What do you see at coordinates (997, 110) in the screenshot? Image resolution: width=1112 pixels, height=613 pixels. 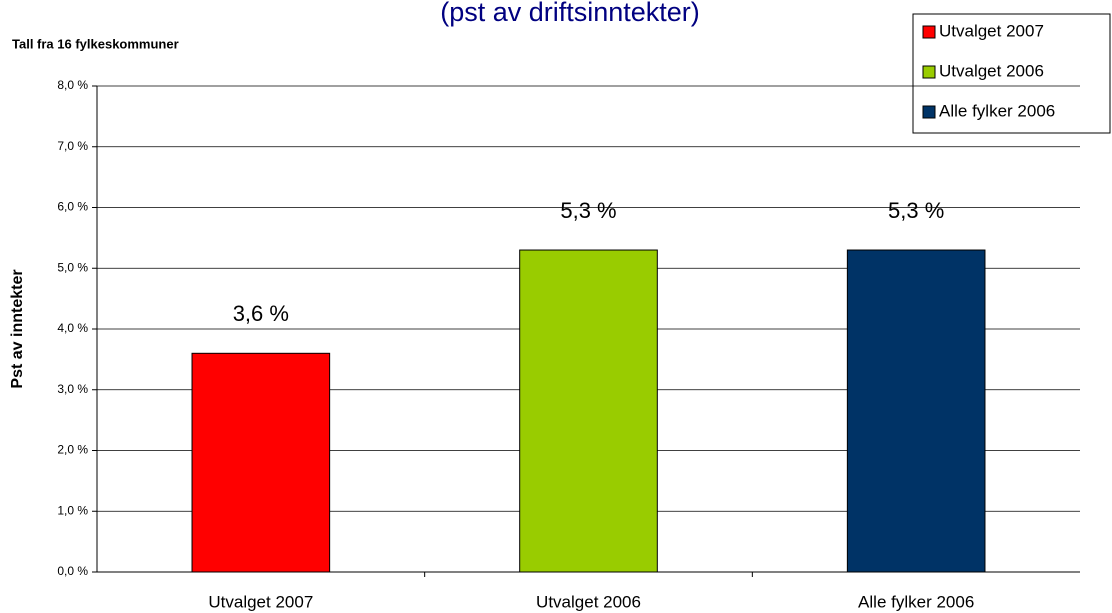 I see `legend-label: Alle fylker 2006` at bounding box center [997, 110].